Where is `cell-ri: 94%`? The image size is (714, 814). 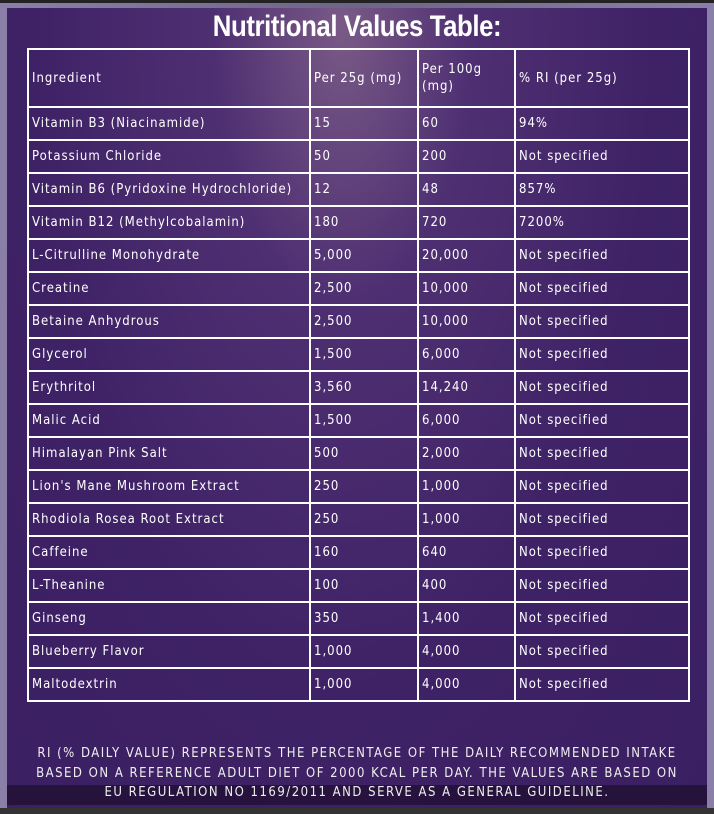 cell-ri: 94% is located at coordinates (602, 123).